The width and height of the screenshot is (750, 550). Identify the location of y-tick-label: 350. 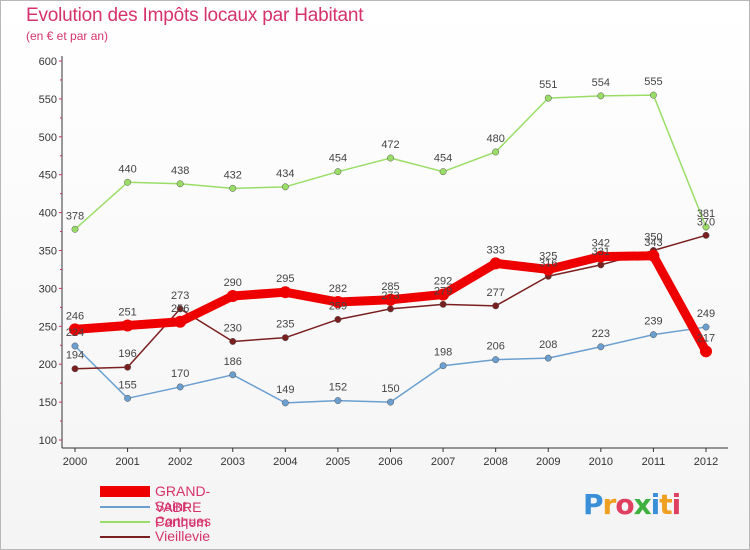
(48, 252).